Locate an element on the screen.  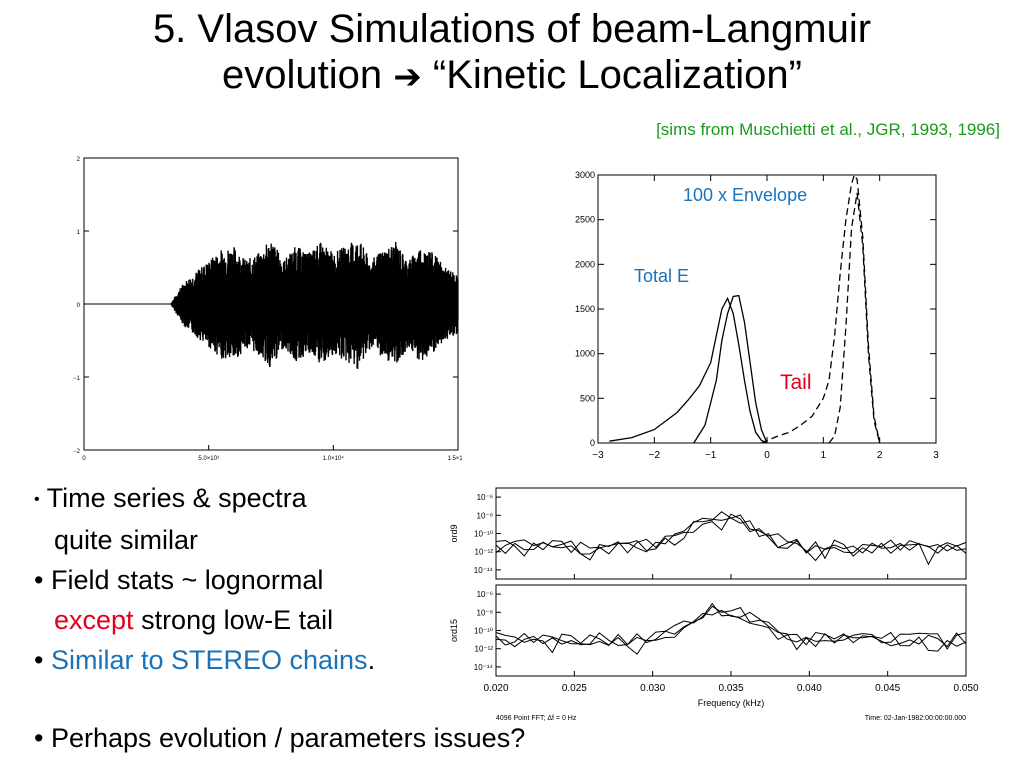
spectra-panel-bottom-frame is located at coordinates (731, 630).